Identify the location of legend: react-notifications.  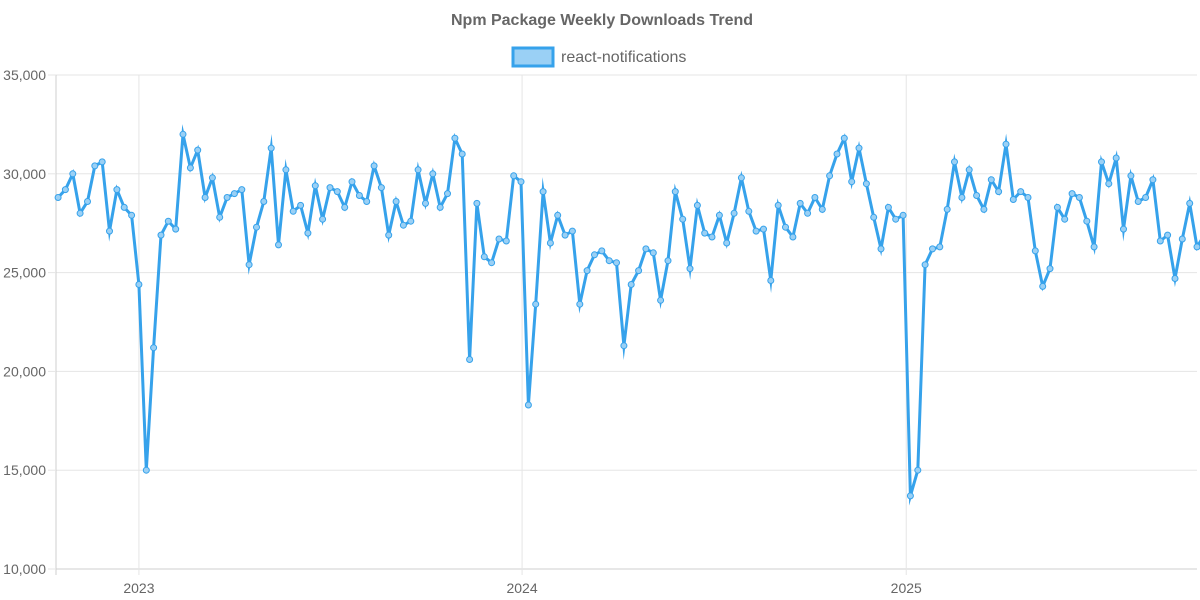
(598, 57).